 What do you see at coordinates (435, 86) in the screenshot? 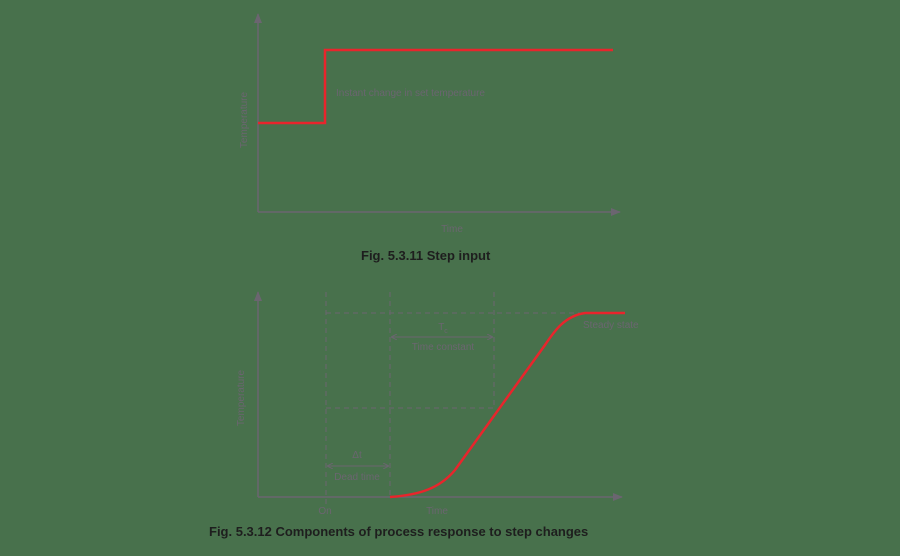
I see `fig1-step-curve` at bounding box center [435, 86].